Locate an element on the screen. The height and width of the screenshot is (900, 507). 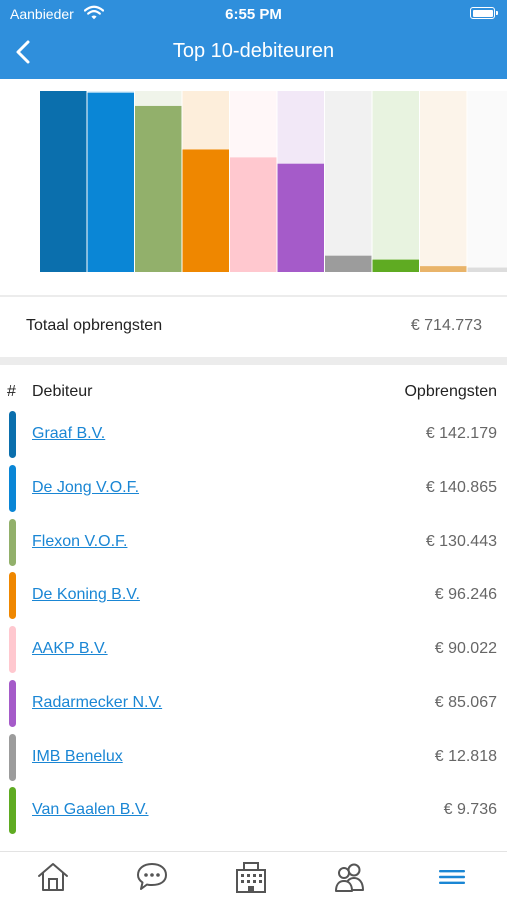
status-time: 6:55 PM is located at coordinates (253, 14).